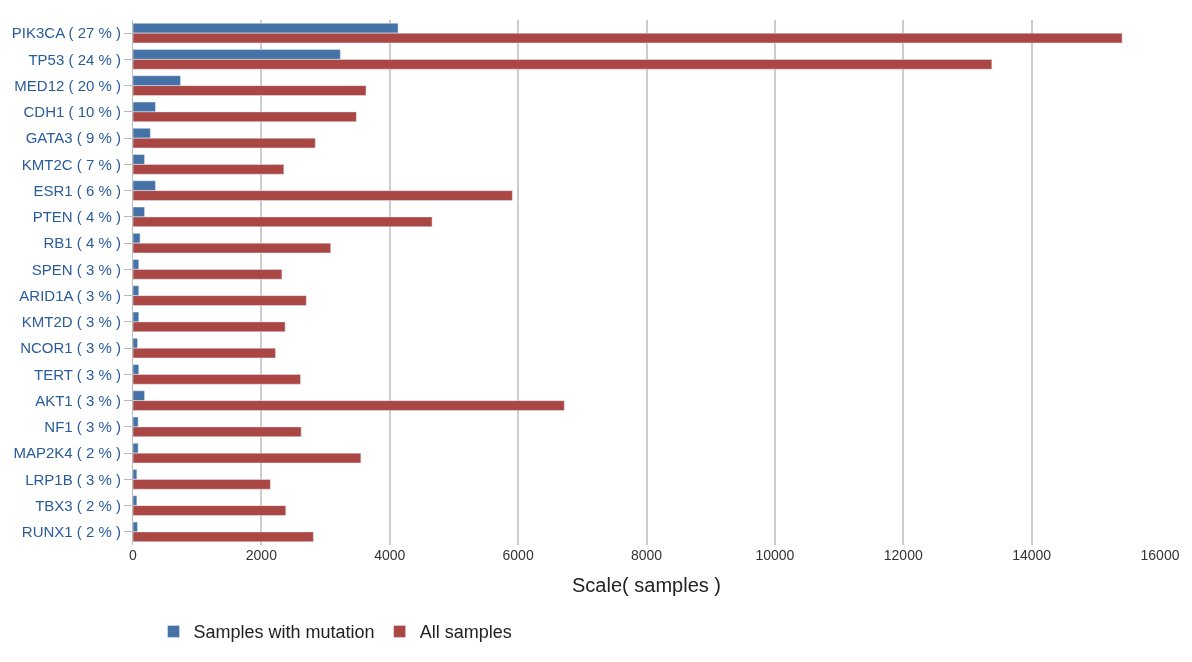  I want to click on y-tick-label: ESR1 ( 6 % ), so click(77, 190).